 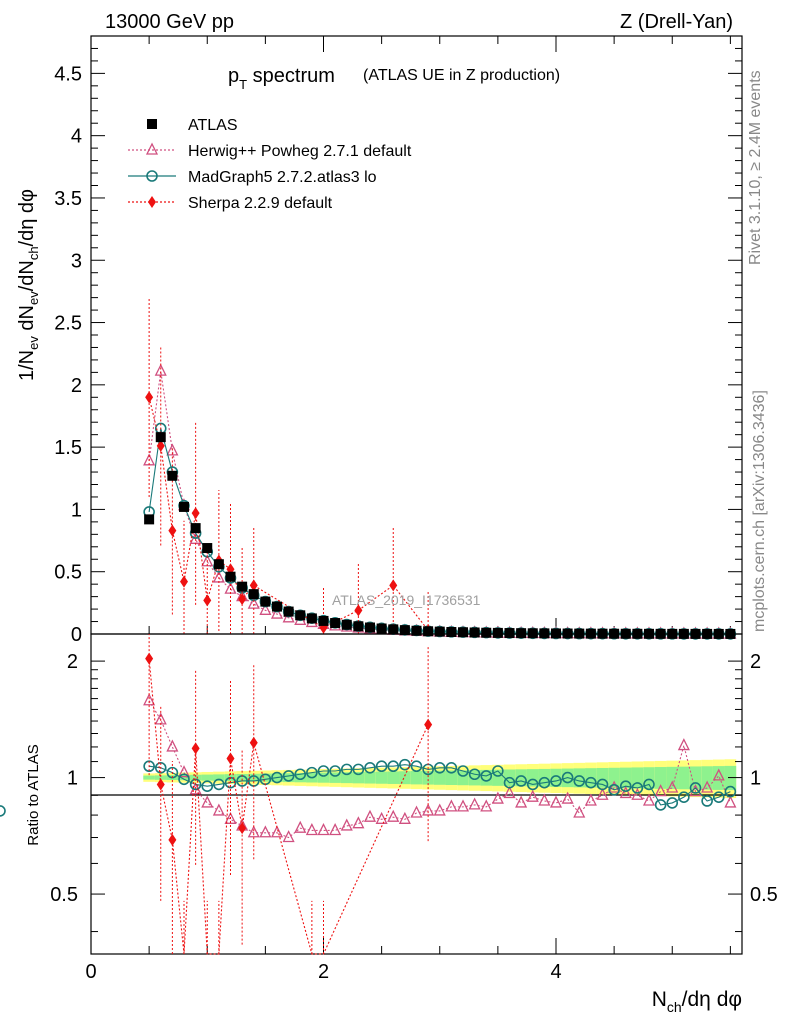 What do you see at coordinates (759, 511) in the screenshot?
I see `mcplots-label: mcplots.cern.ch [arXiv:1306.3436]` at bounding box center [759, 511].